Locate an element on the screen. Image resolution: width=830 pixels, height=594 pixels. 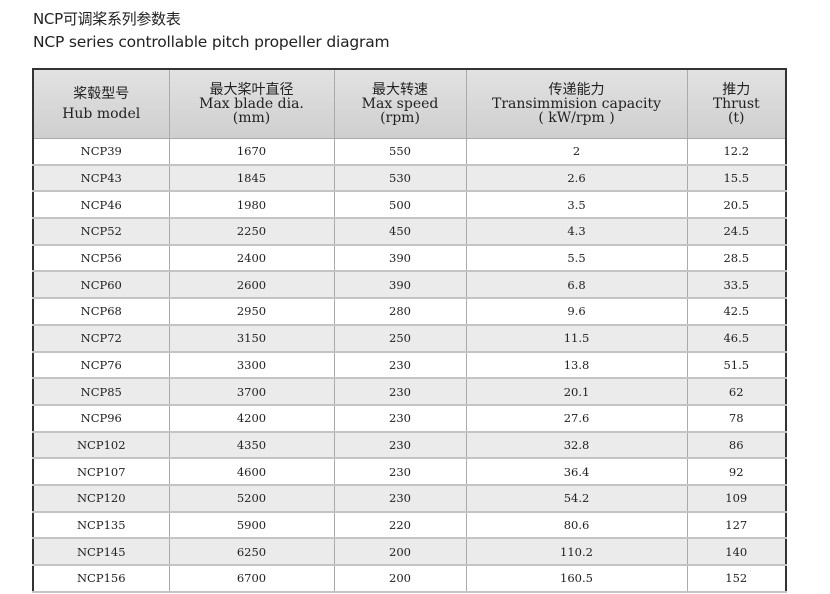
header-capacity: 传递能力 Transimmision capacity ( kW/rpm ) is located at coordinates (576, 103).